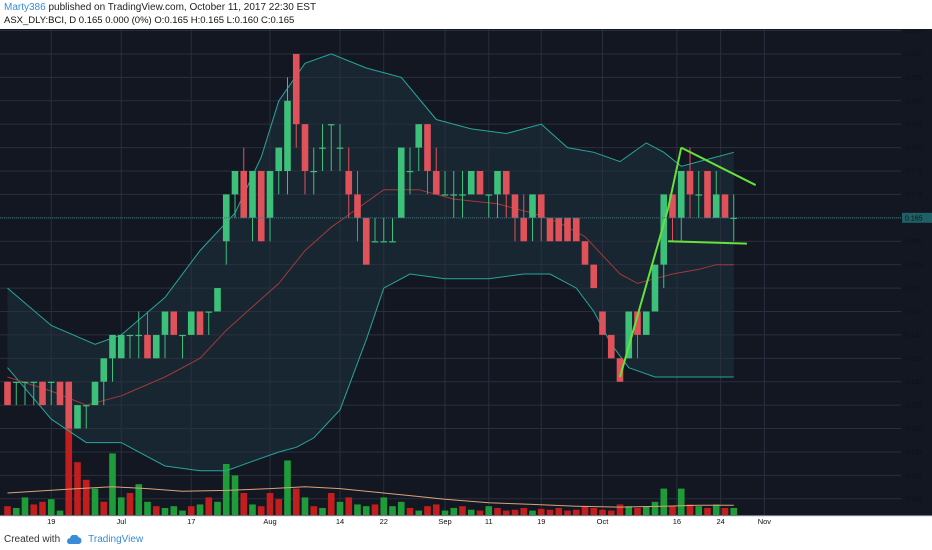  I want to click on footer: Created with TradingView, so click(73, 539).